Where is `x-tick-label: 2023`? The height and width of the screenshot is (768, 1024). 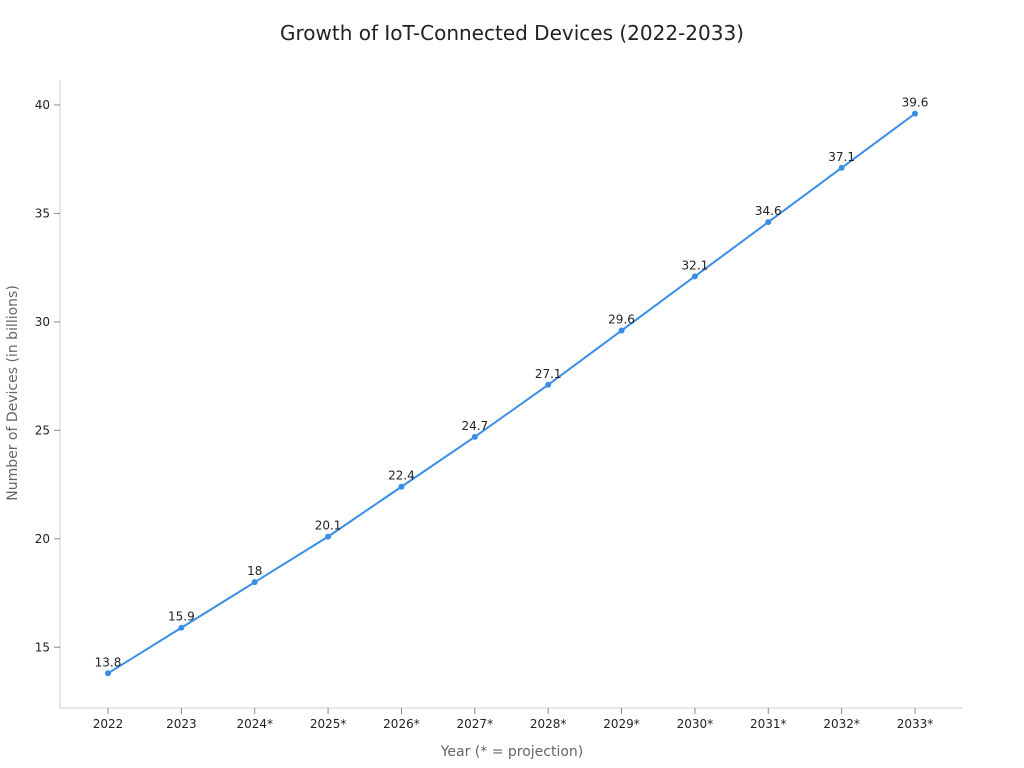 x-tick-label: 2023 is located at coordinates (181, 724).